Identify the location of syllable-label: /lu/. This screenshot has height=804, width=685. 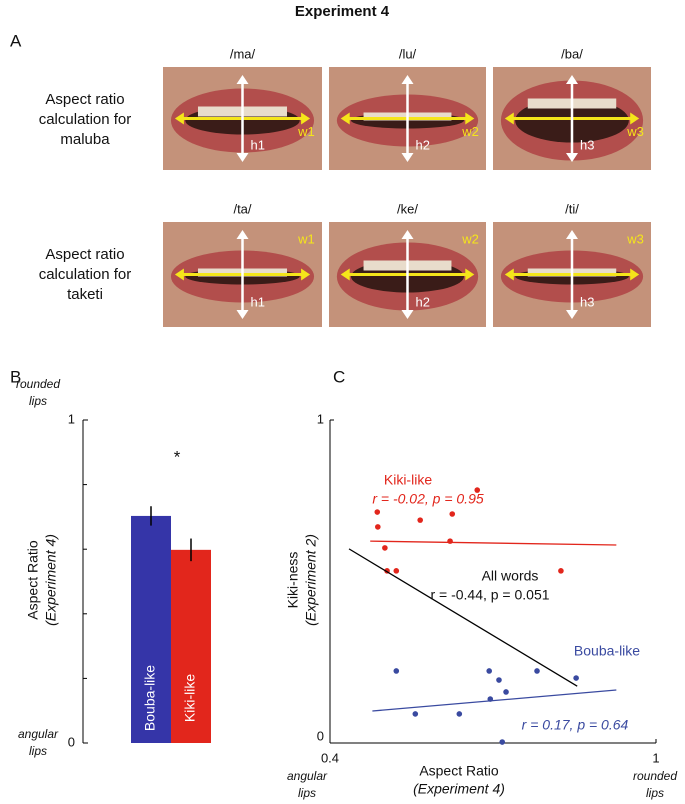
(408, 53).